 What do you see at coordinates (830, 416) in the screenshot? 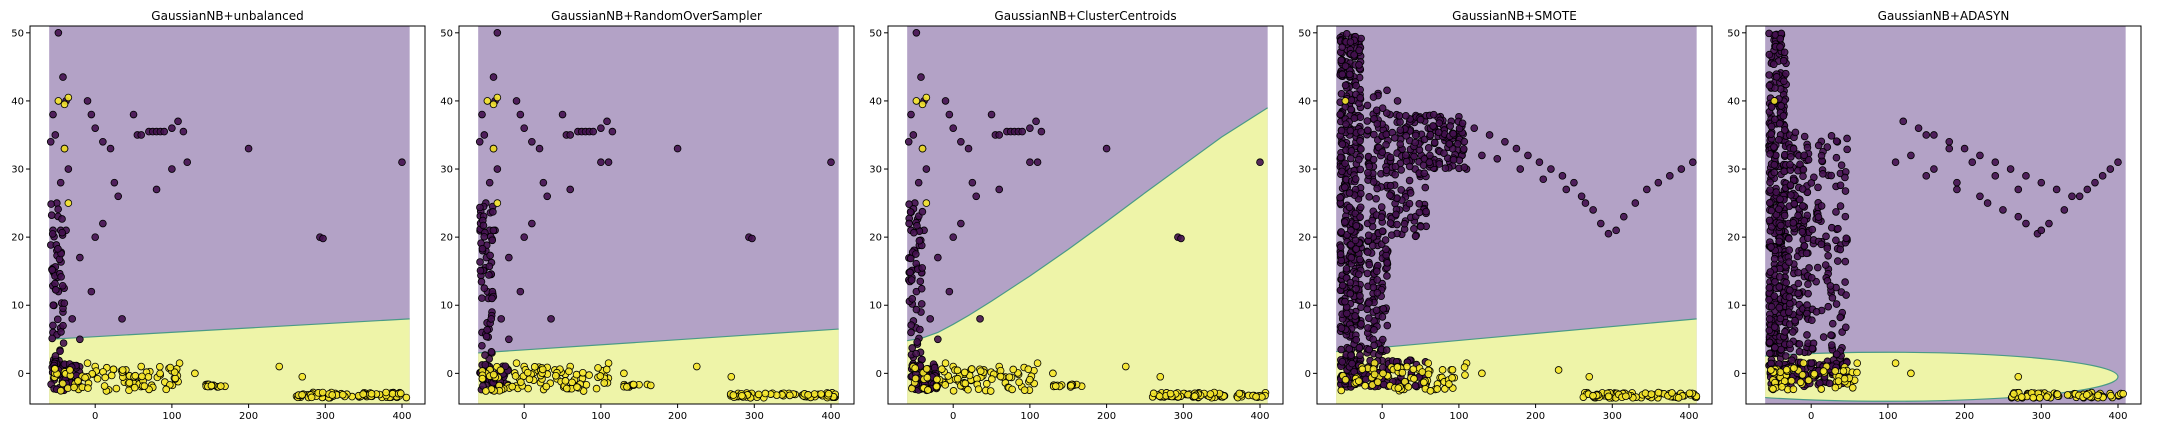
I see `x-tick-label: 400` at bounding box center [830, 416].